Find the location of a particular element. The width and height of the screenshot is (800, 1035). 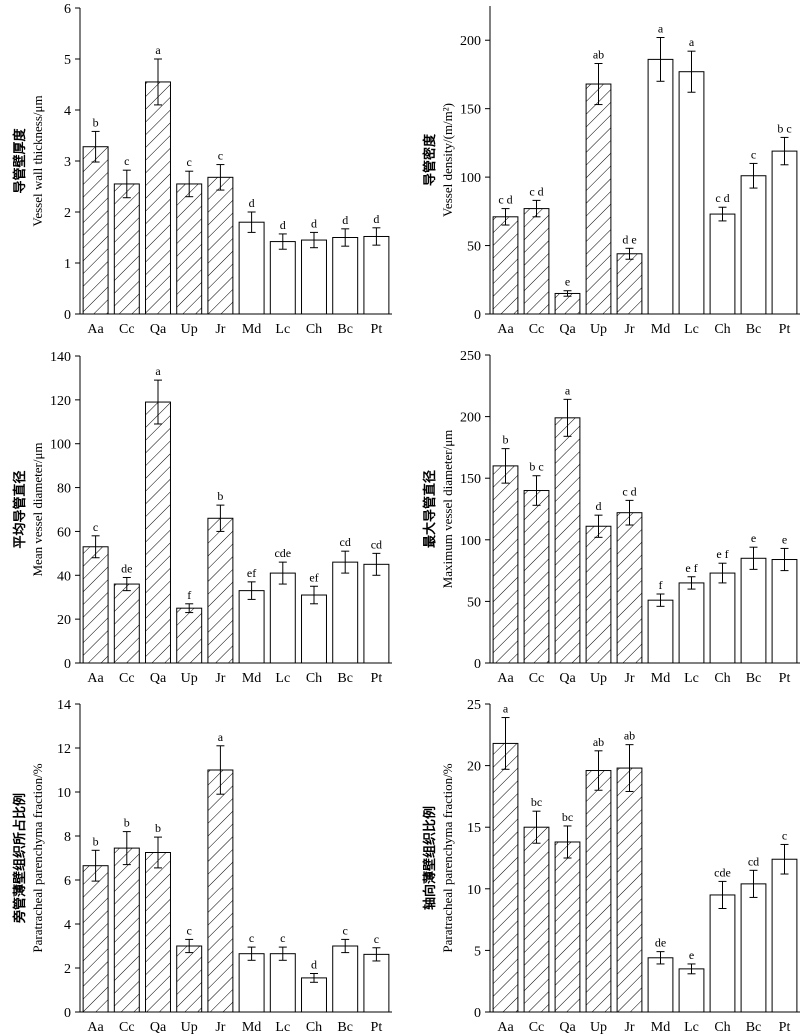

significance-label: de is located at coordinates (660, 943).